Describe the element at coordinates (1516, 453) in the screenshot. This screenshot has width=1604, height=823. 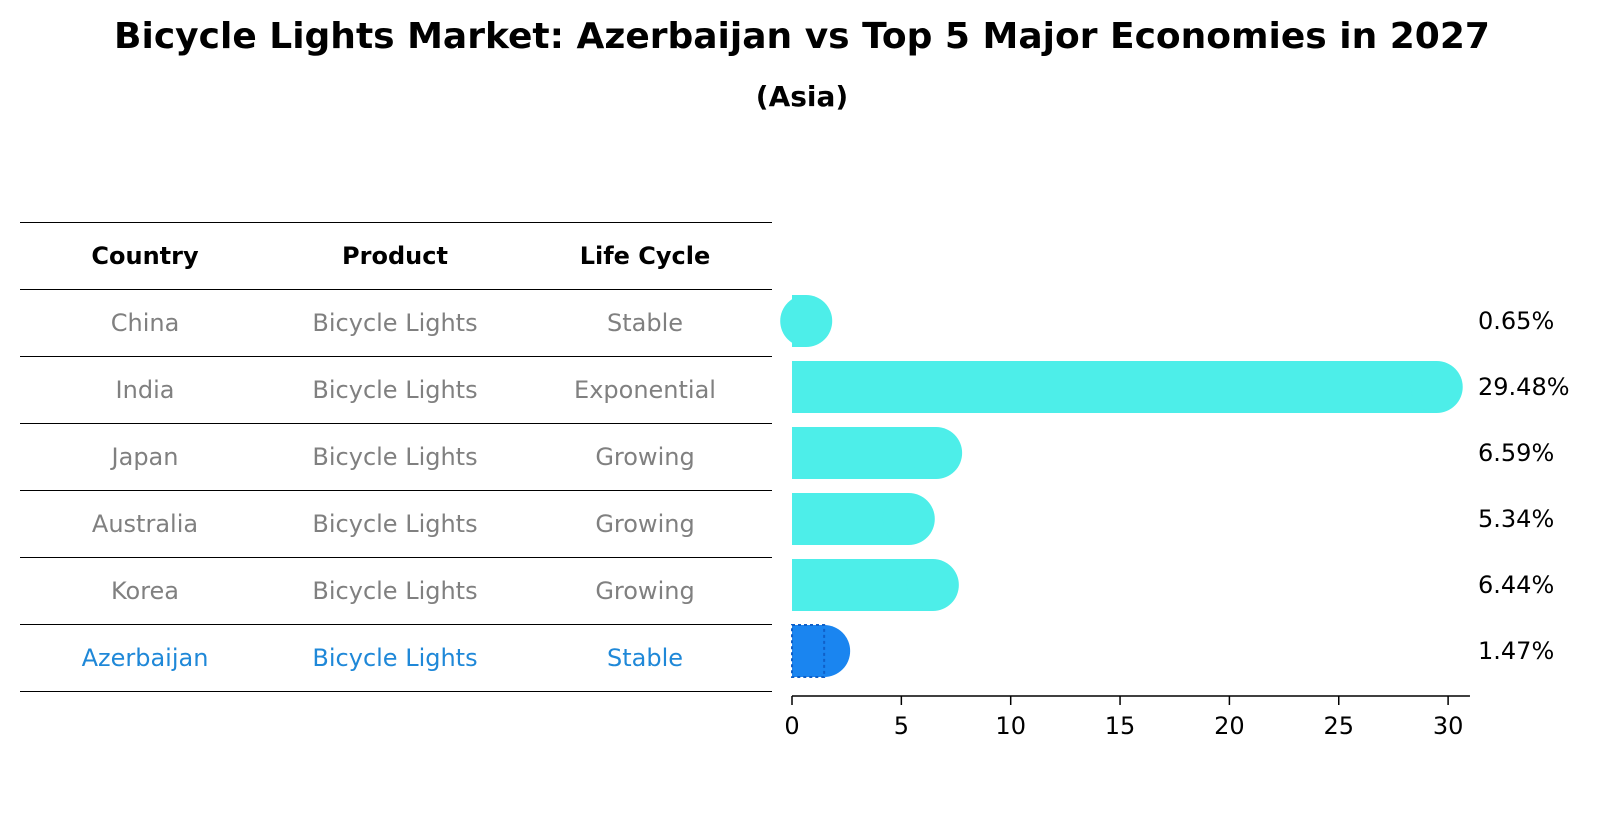
I see `value-label: 6.59%` at that location.